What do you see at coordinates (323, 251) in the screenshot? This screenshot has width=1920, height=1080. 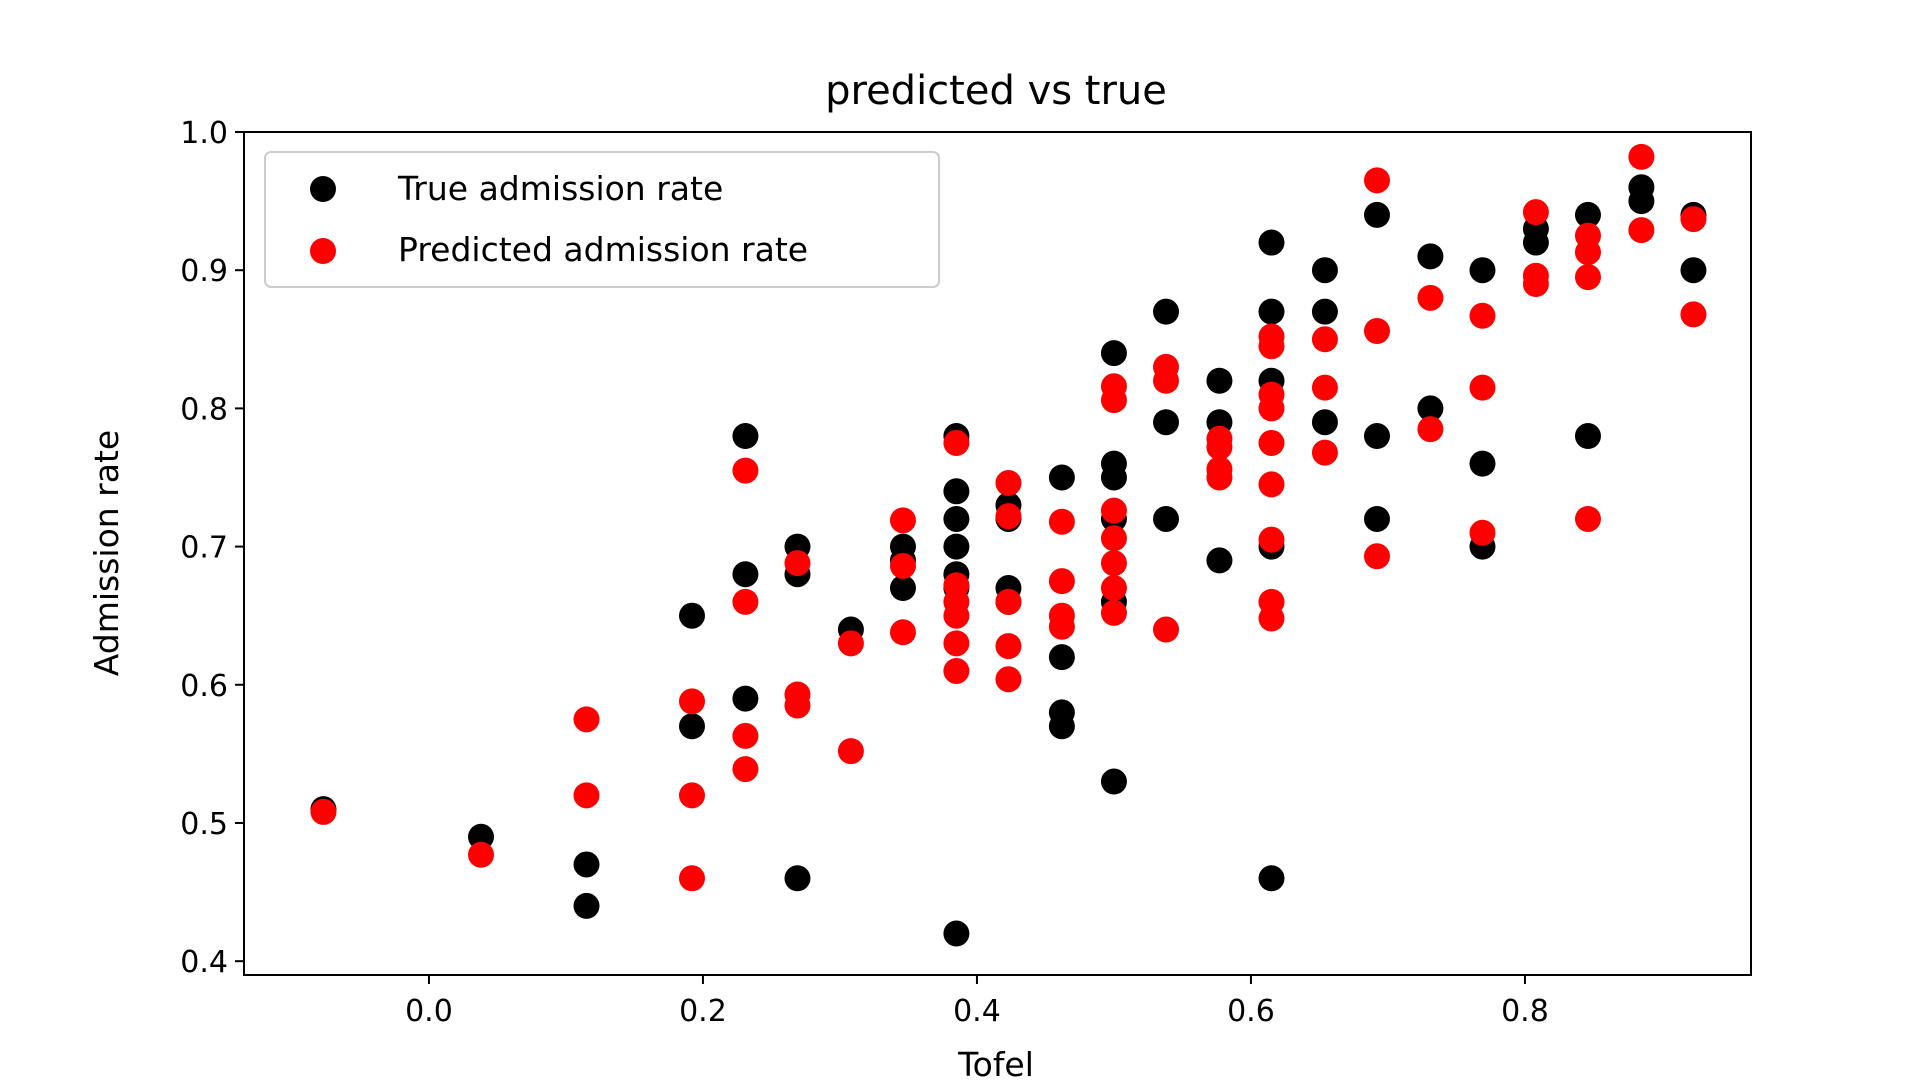 I see `legend-marker-predicted` at bounding box center [323, 251].